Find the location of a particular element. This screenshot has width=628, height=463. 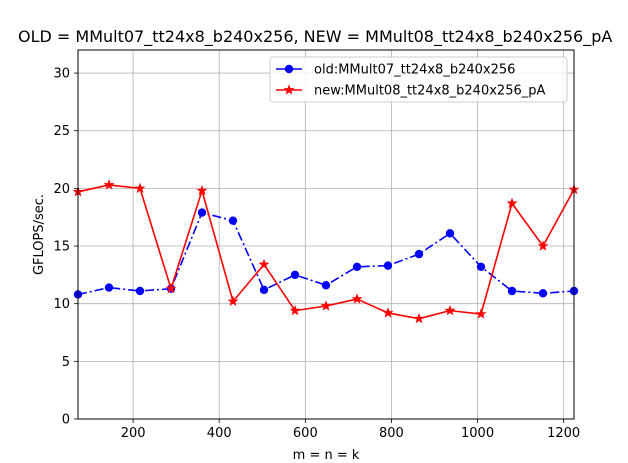

y-tick-label: 5 is located at coordinates (66, 362).